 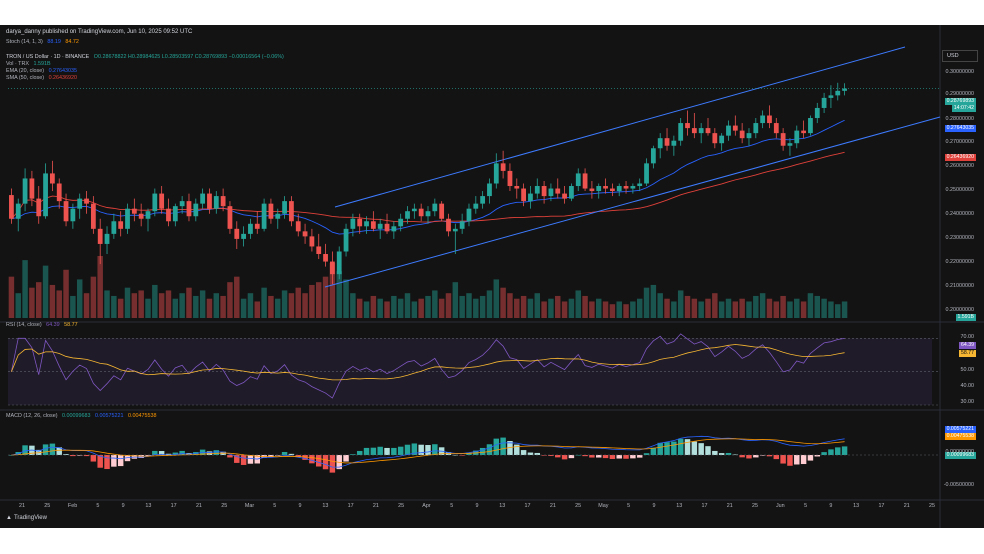 What do you see at coordinates (41, 71) in the screenshot?
I see `ema-legend: EMA (20, close) 0.27643035` at bounding box center [41, 71].